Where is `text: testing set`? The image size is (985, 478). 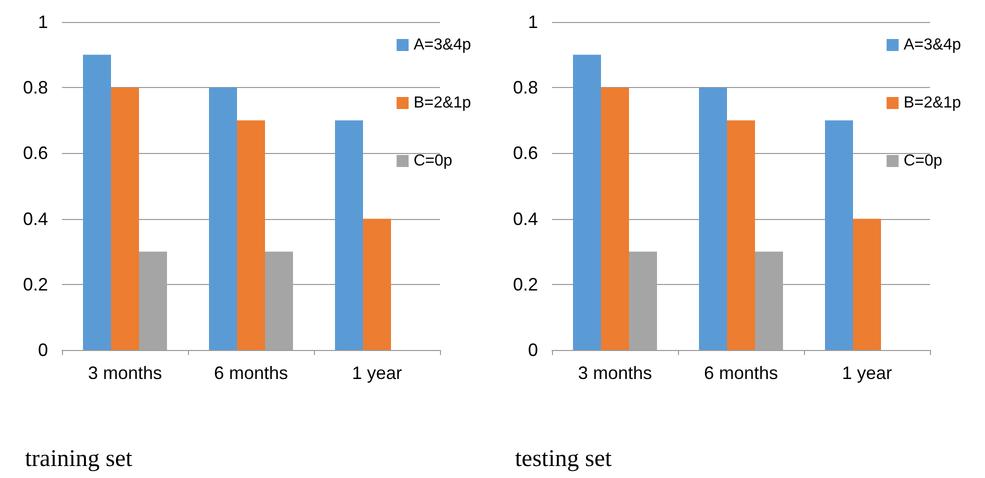 text: testing set is located at coordinates (563, 459).